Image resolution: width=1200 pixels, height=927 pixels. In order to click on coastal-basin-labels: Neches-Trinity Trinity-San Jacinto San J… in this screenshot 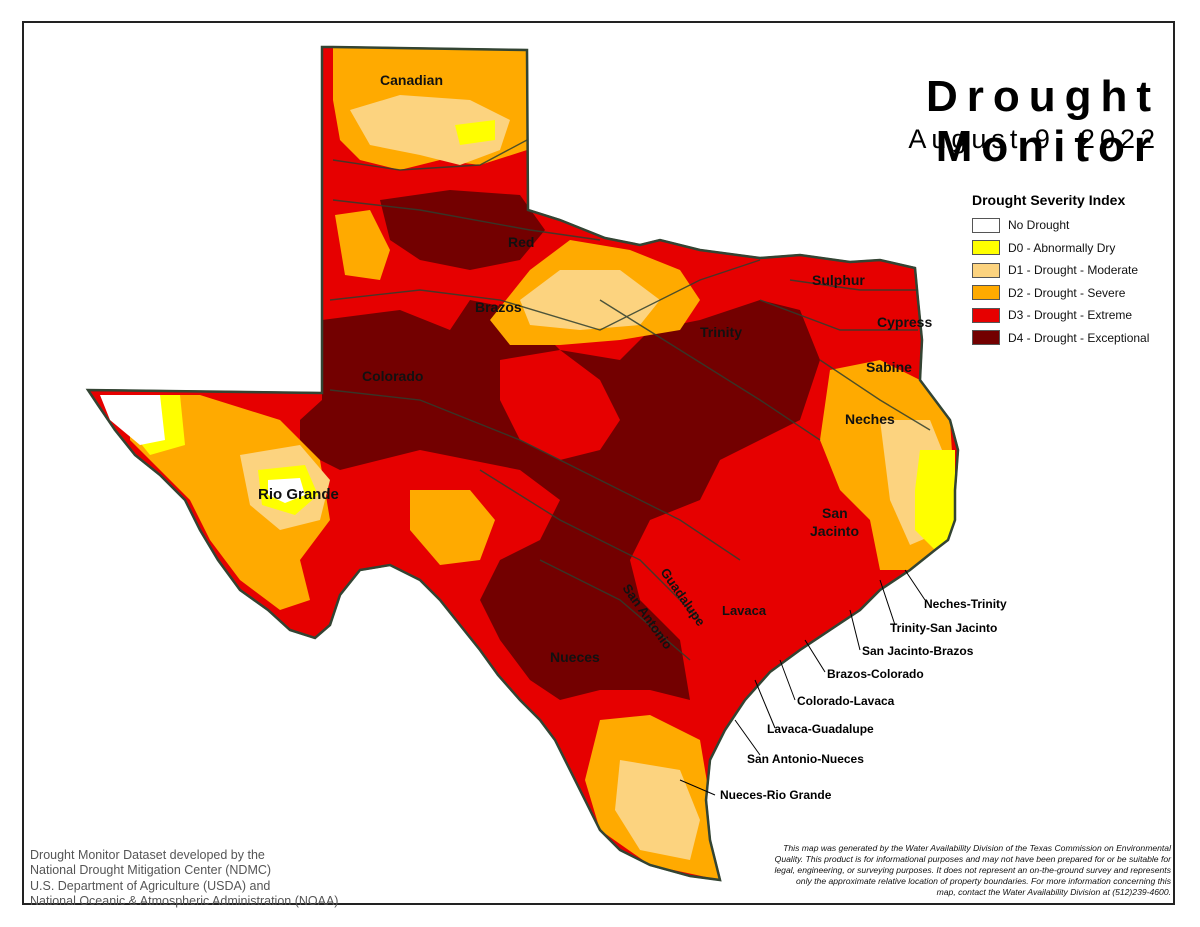, I will do `click(863, 699)`.